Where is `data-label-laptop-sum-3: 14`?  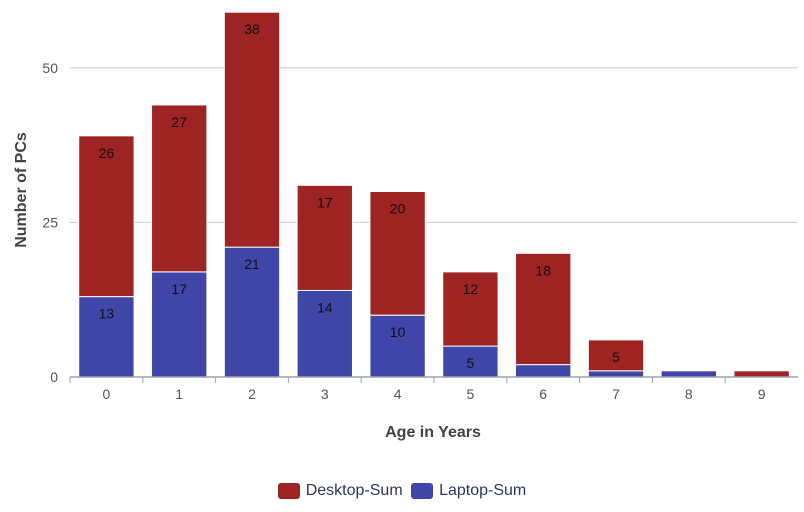
data-label-laptop-sum-3: 14 is located at coordinates (325, 307).